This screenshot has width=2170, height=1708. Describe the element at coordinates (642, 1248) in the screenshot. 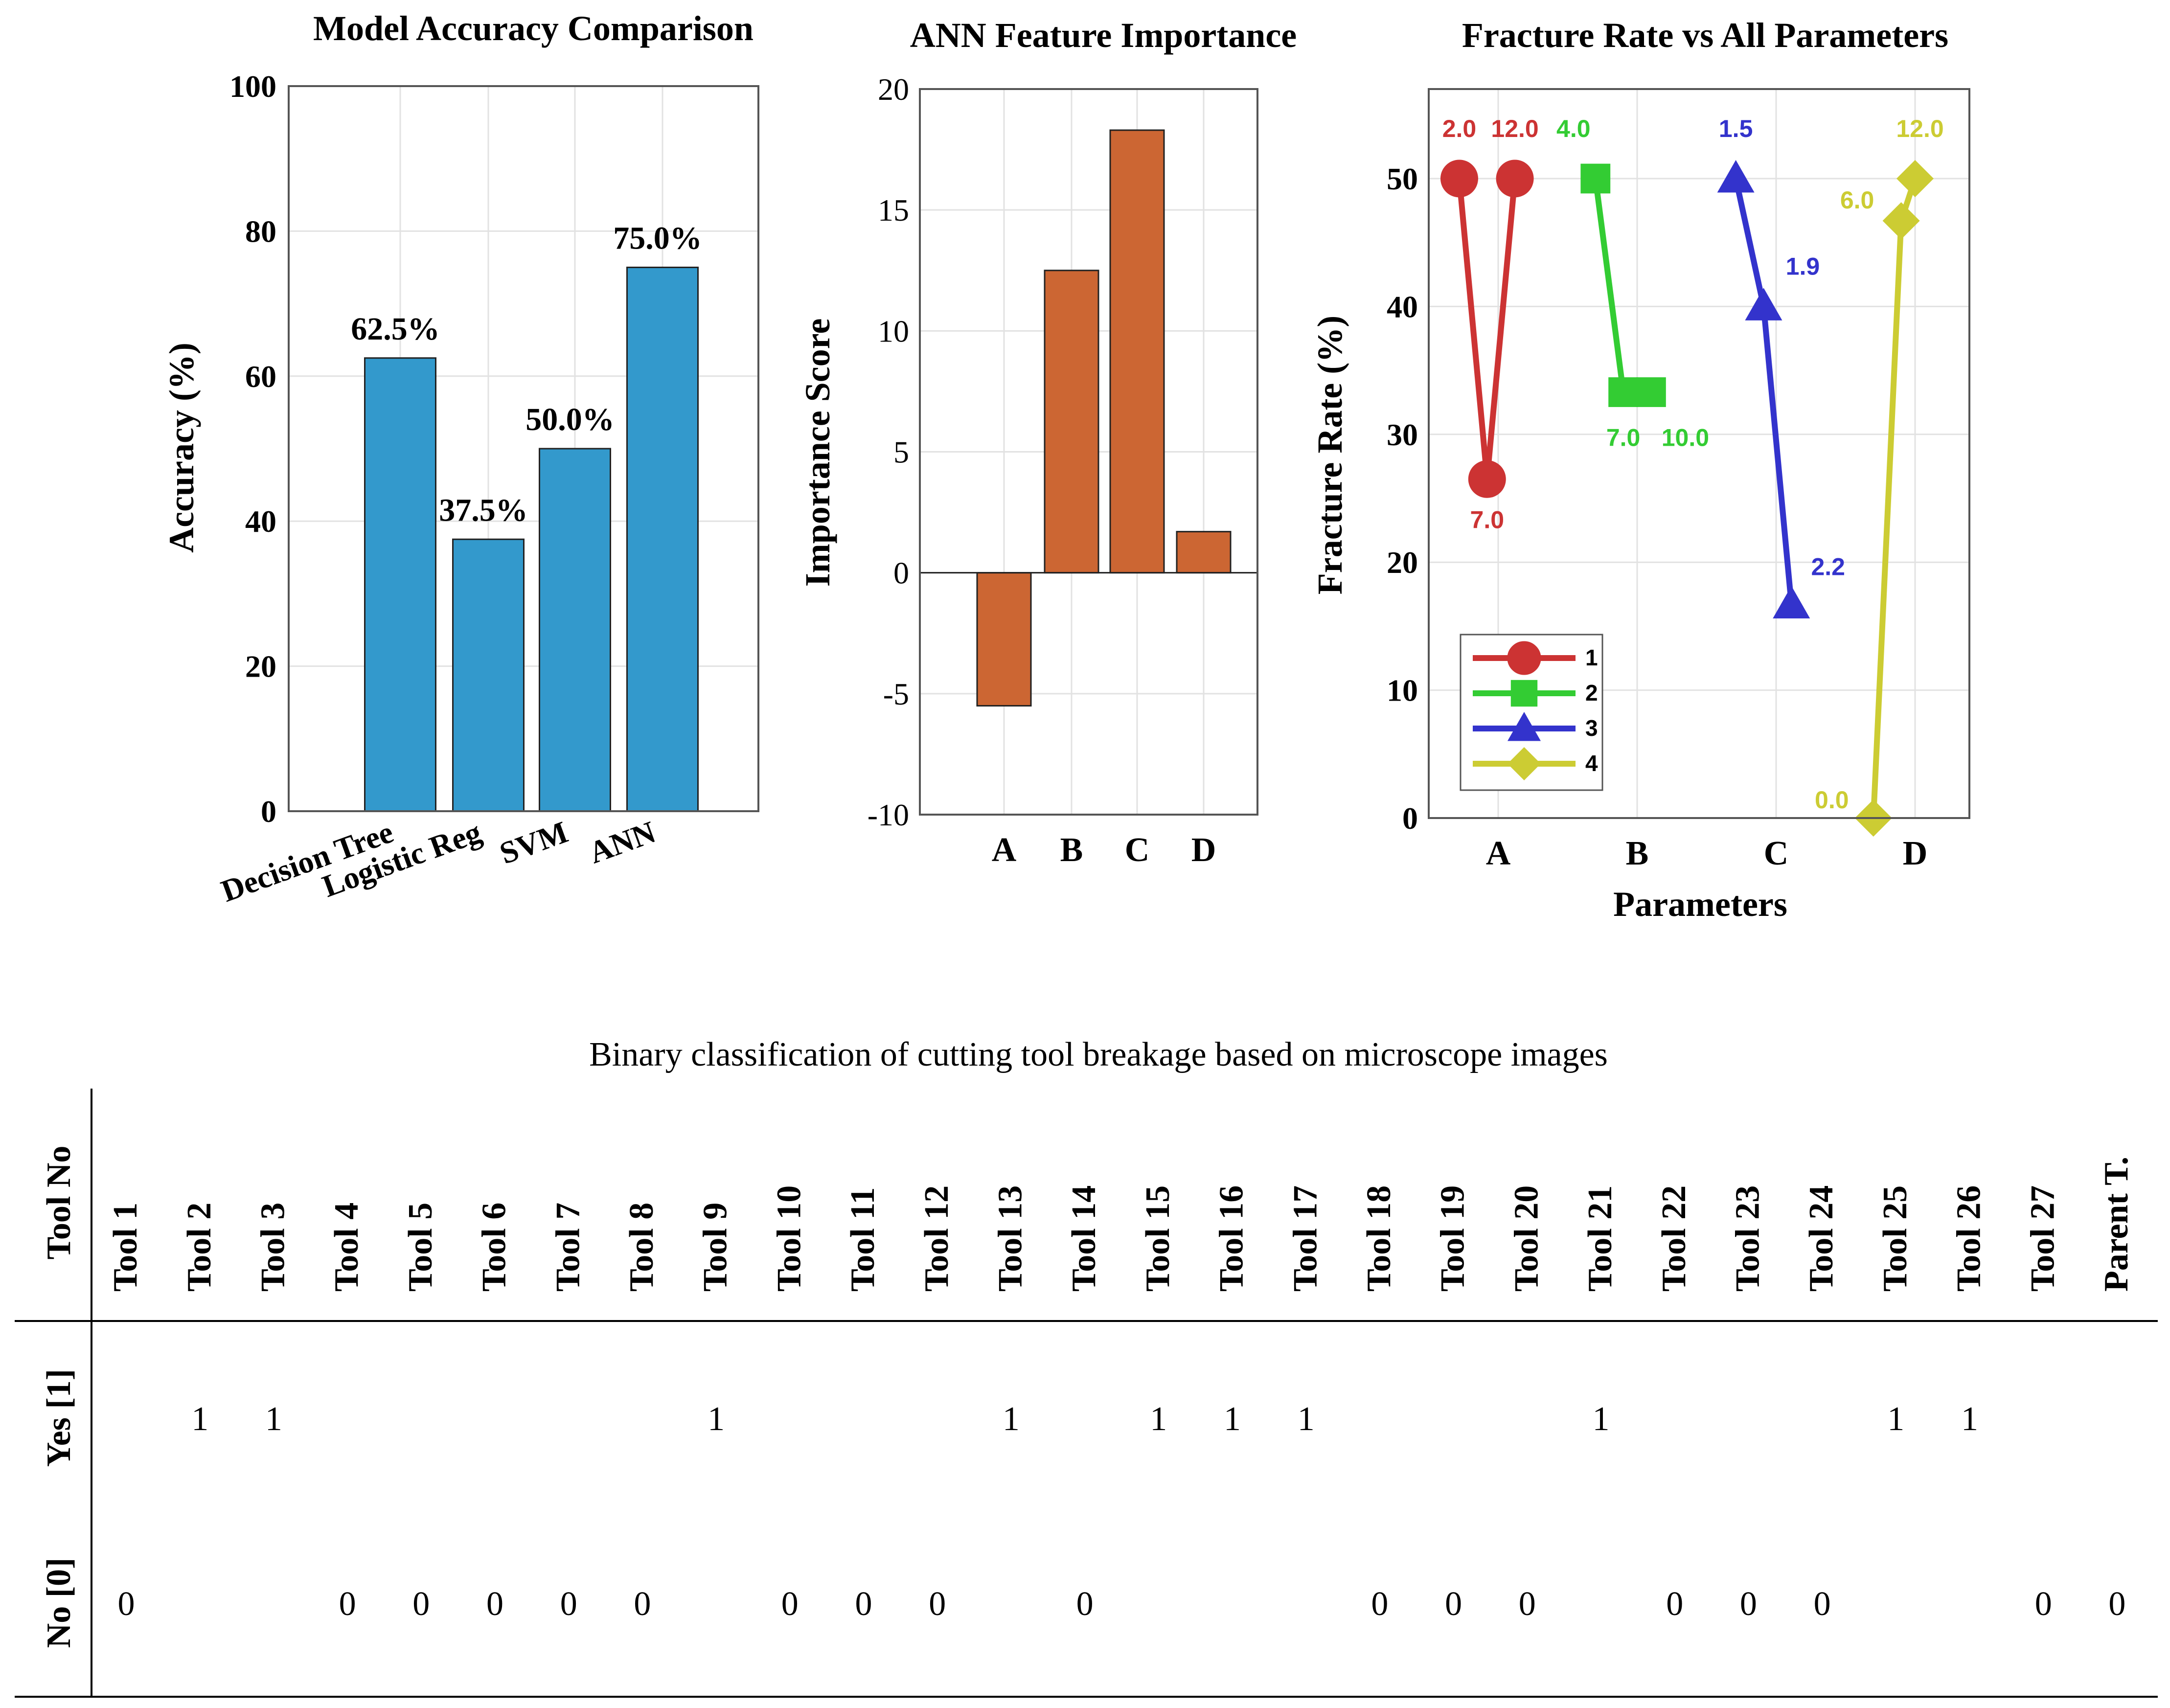

I see `table-column-header: Tool 8` at that location.